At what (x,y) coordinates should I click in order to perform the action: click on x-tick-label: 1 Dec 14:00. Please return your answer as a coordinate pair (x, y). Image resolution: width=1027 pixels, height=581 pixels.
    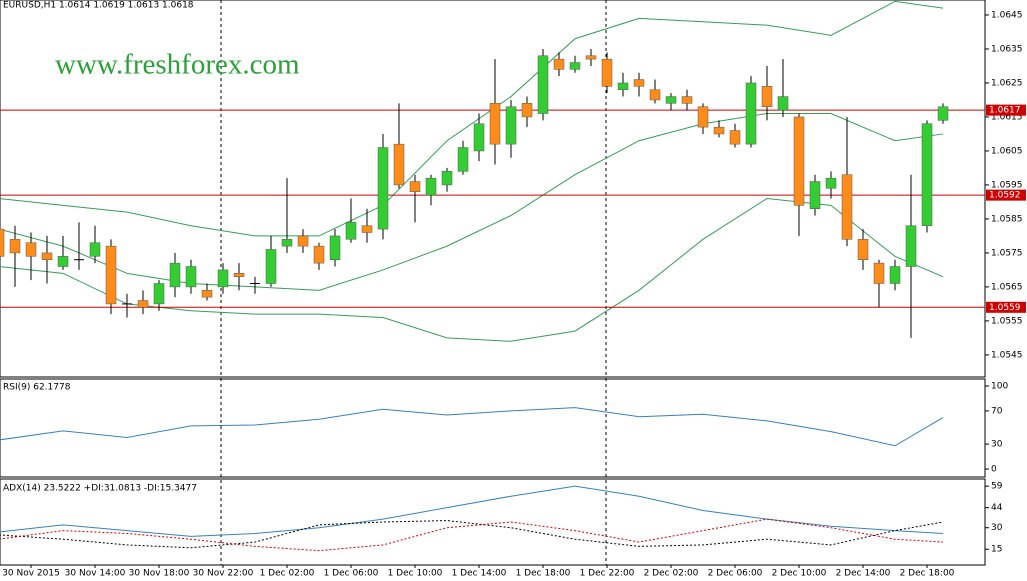
    Looking at the image, I should click on (479, 574).